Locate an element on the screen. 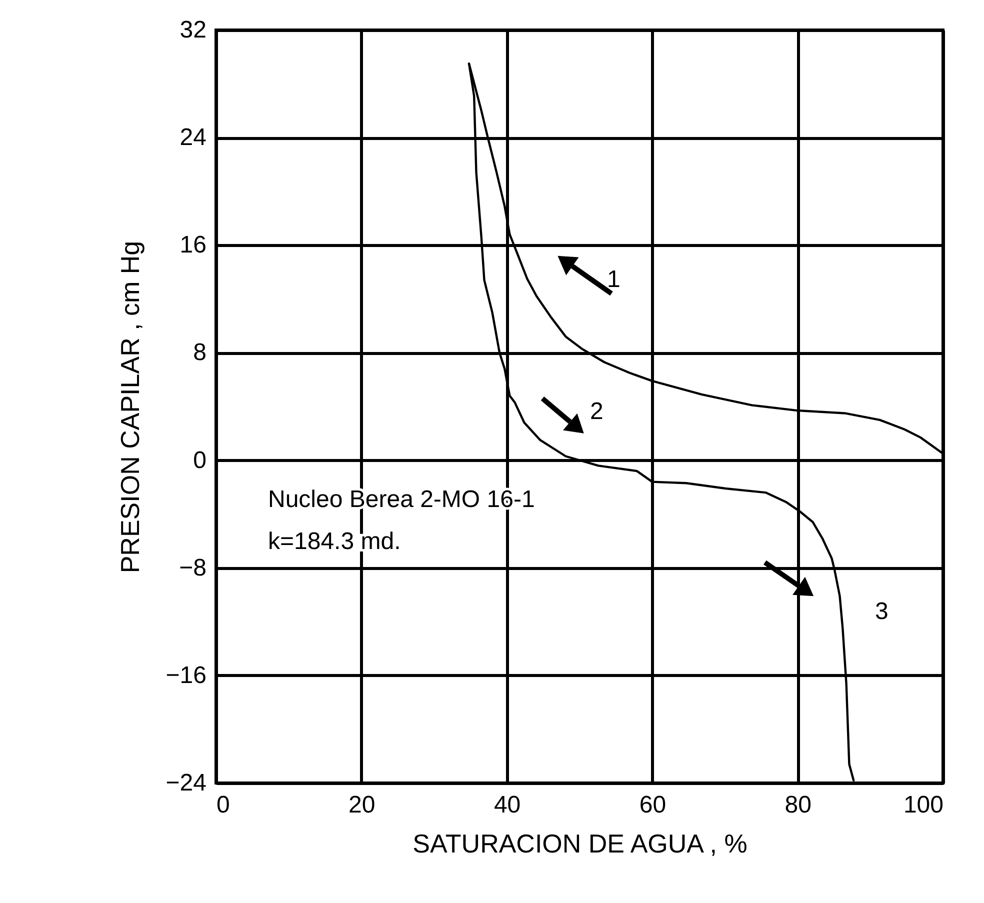 This screenshot has height=903, width=984. y-tick-label: −8 is located at coordinates (192, 568).